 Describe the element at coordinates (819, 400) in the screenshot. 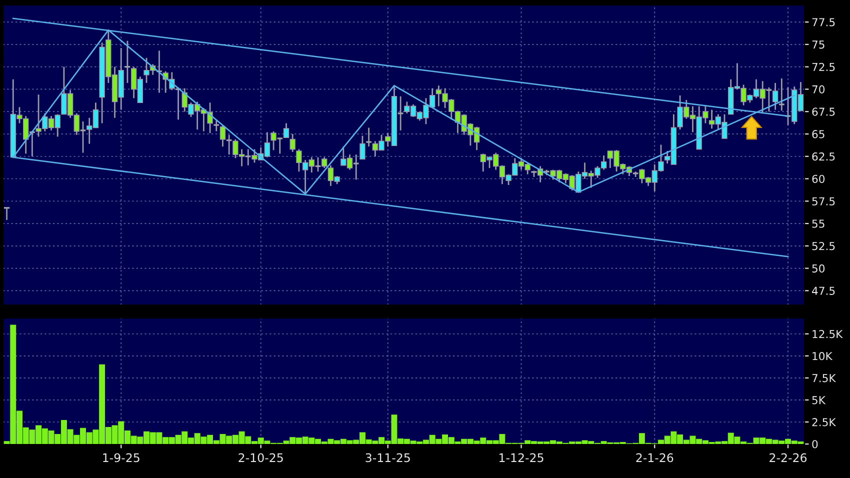

I see `y-tick-label: 5K` at that location.